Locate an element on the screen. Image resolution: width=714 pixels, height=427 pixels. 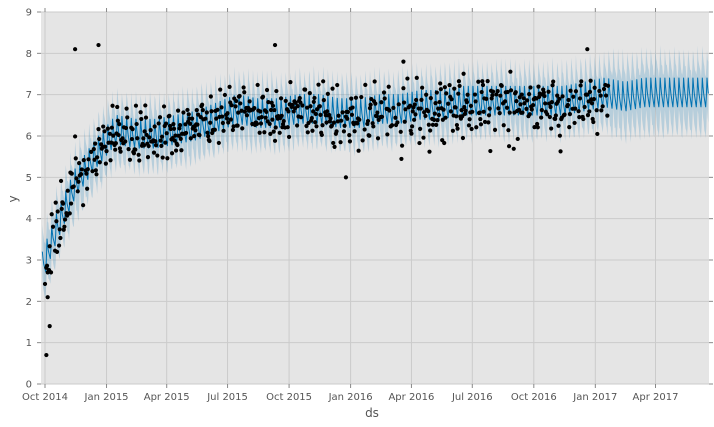
y-tick-label: 1 is located at coordinates (29, 343).